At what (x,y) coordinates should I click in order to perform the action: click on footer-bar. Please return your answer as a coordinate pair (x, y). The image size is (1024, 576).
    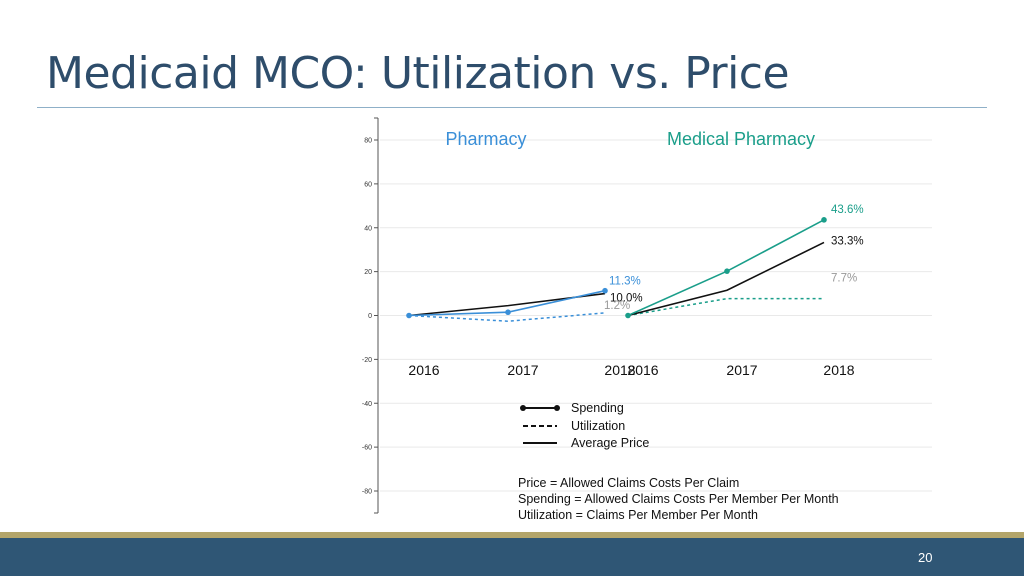
    Looking at the image, I should click on (512, 557).